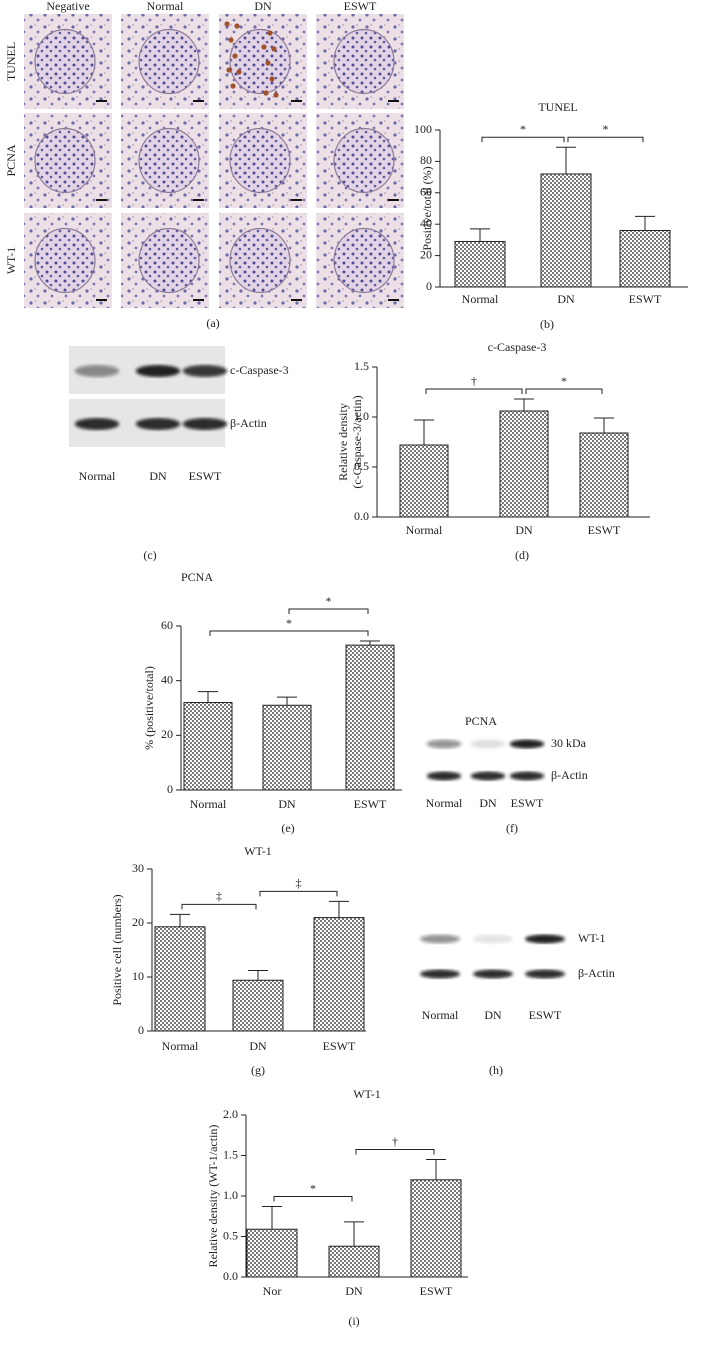 This screenshot has width=714, height=1371. I want to click on y-axis-label: Positive cell (numbers), so click(117, 949).